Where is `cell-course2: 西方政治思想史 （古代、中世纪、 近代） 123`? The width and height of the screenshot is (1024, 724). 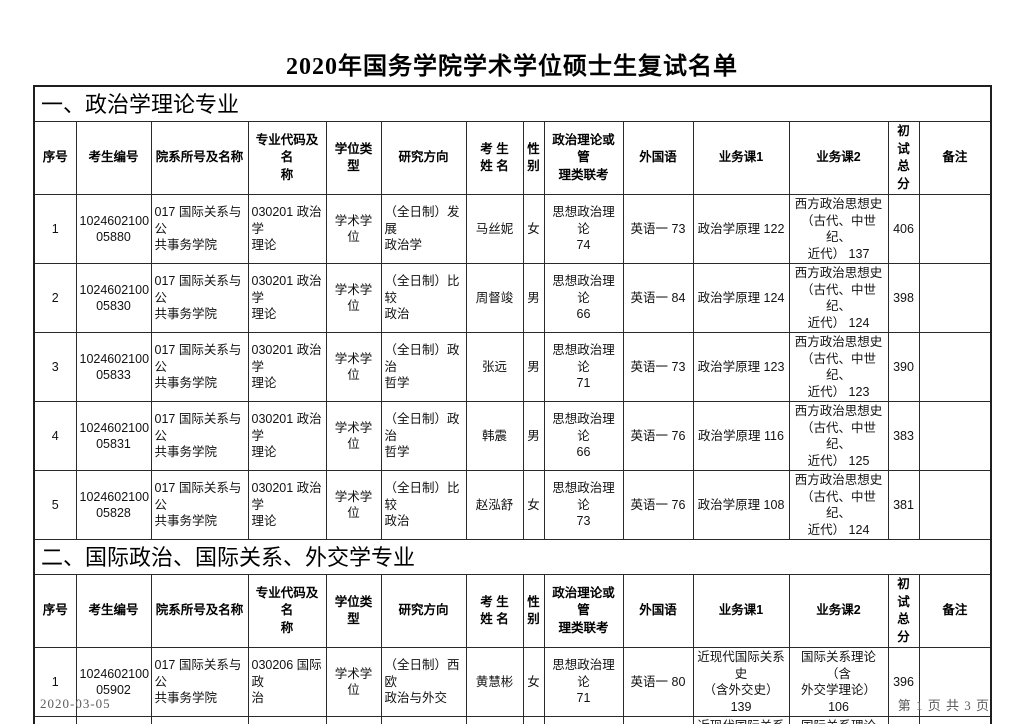
cell-course2: 西方政治思想史 （古代、中世纪、 近代） 123 is located at coordinates (838, 367).